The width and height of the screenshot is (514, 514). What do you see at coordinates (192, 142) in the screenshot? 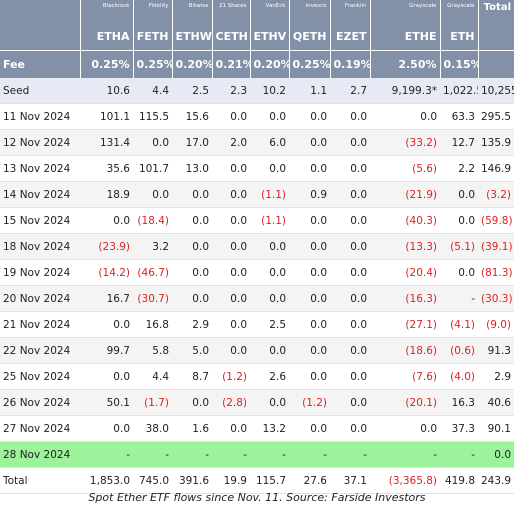
I see `flow-value: 17.0` at bounding box center [192, 142].